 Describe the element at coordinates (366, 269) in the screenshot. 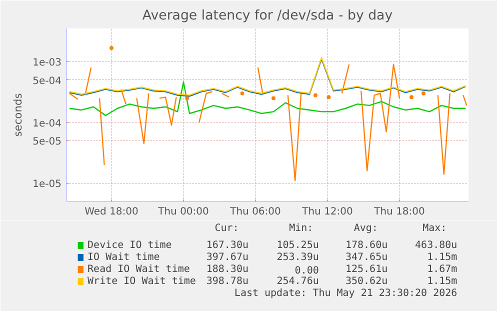

I see `text: 125.61u` at that location.